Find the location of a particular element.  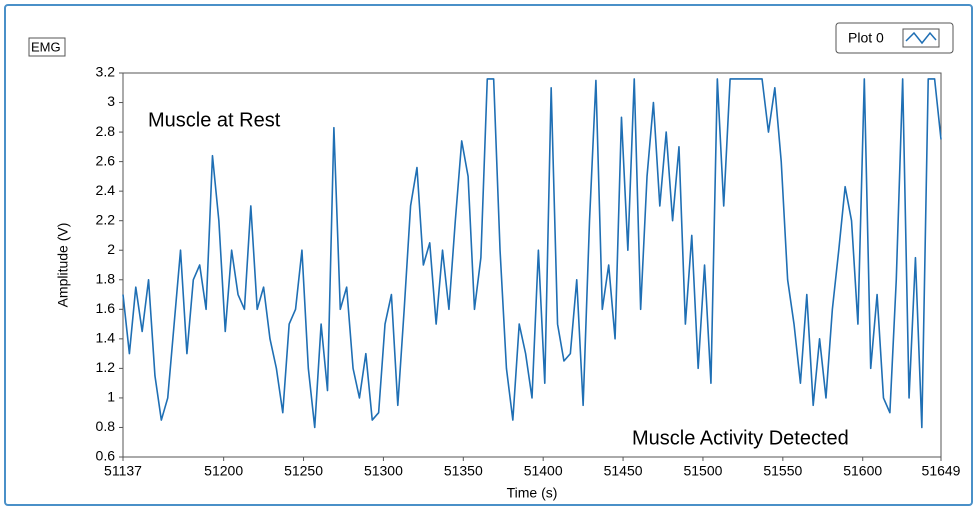

y-tick-label: 1.2 is located at coordinates (106, 367).